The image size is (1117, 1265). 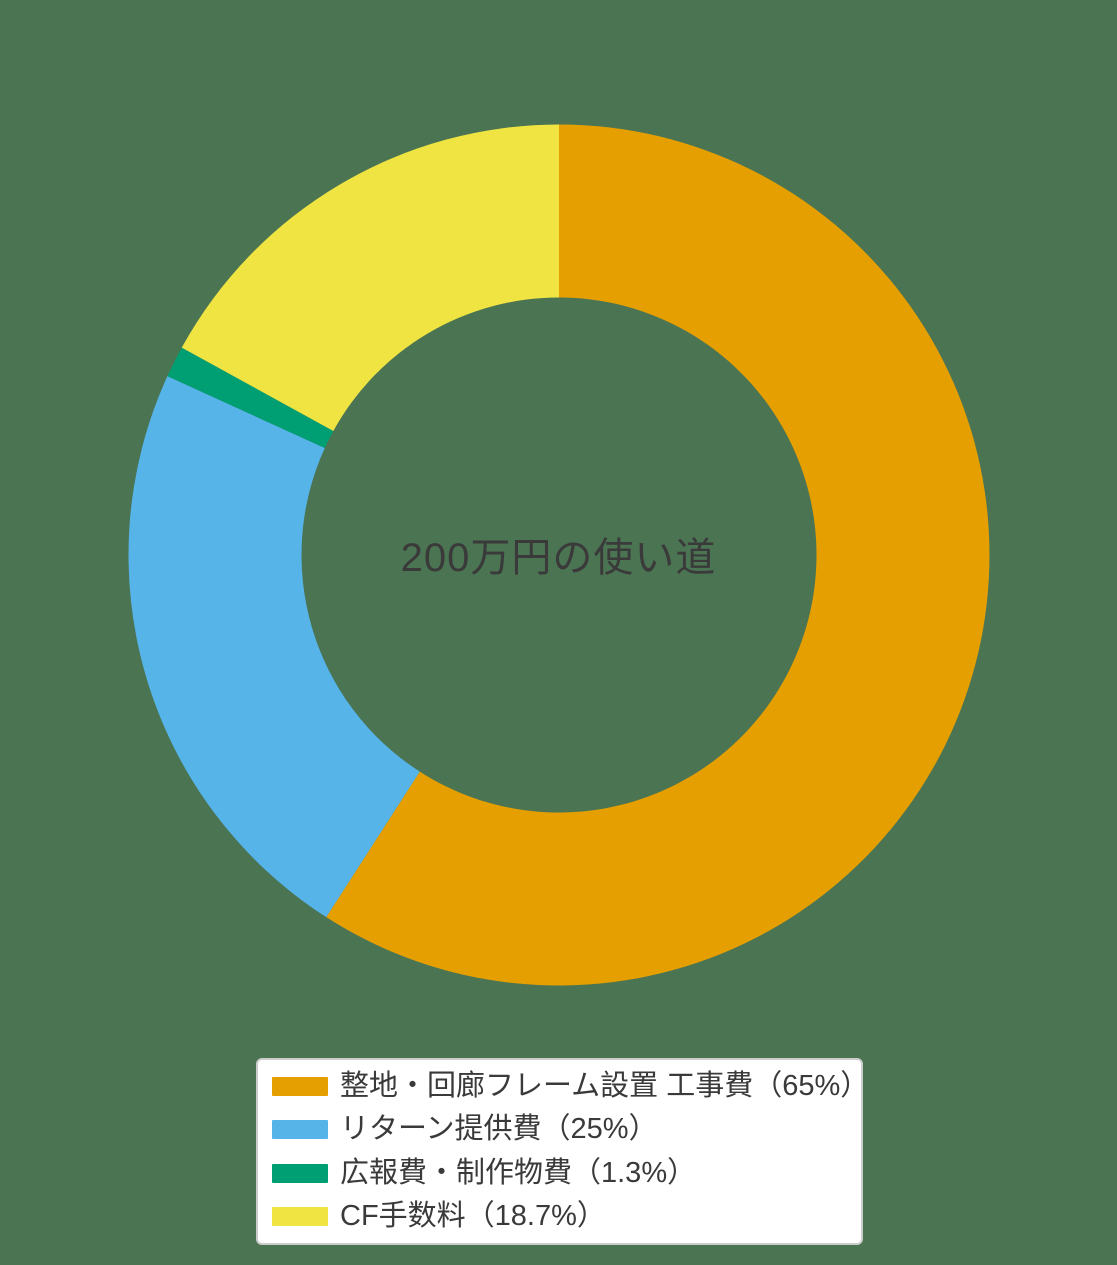 What do you see at coordinates (558, 558) in the screenshot?
I see `chart-center-title: 200万円の使い道` at bounding box center [558, 558].